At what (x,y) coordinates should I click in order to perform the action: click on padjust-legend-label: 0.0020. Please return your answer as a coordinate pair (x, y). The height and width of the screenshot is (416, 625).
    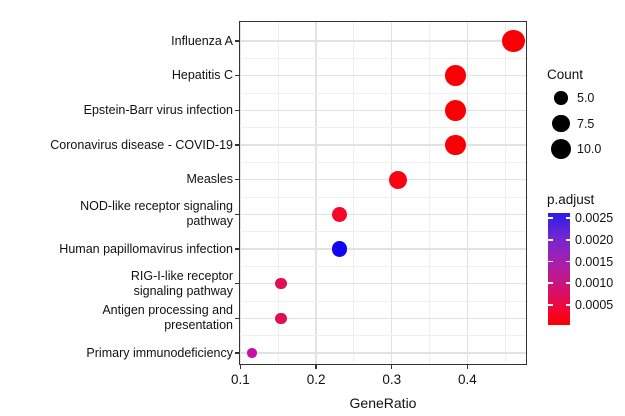
    Looking at the image, I should click on (594, 239).